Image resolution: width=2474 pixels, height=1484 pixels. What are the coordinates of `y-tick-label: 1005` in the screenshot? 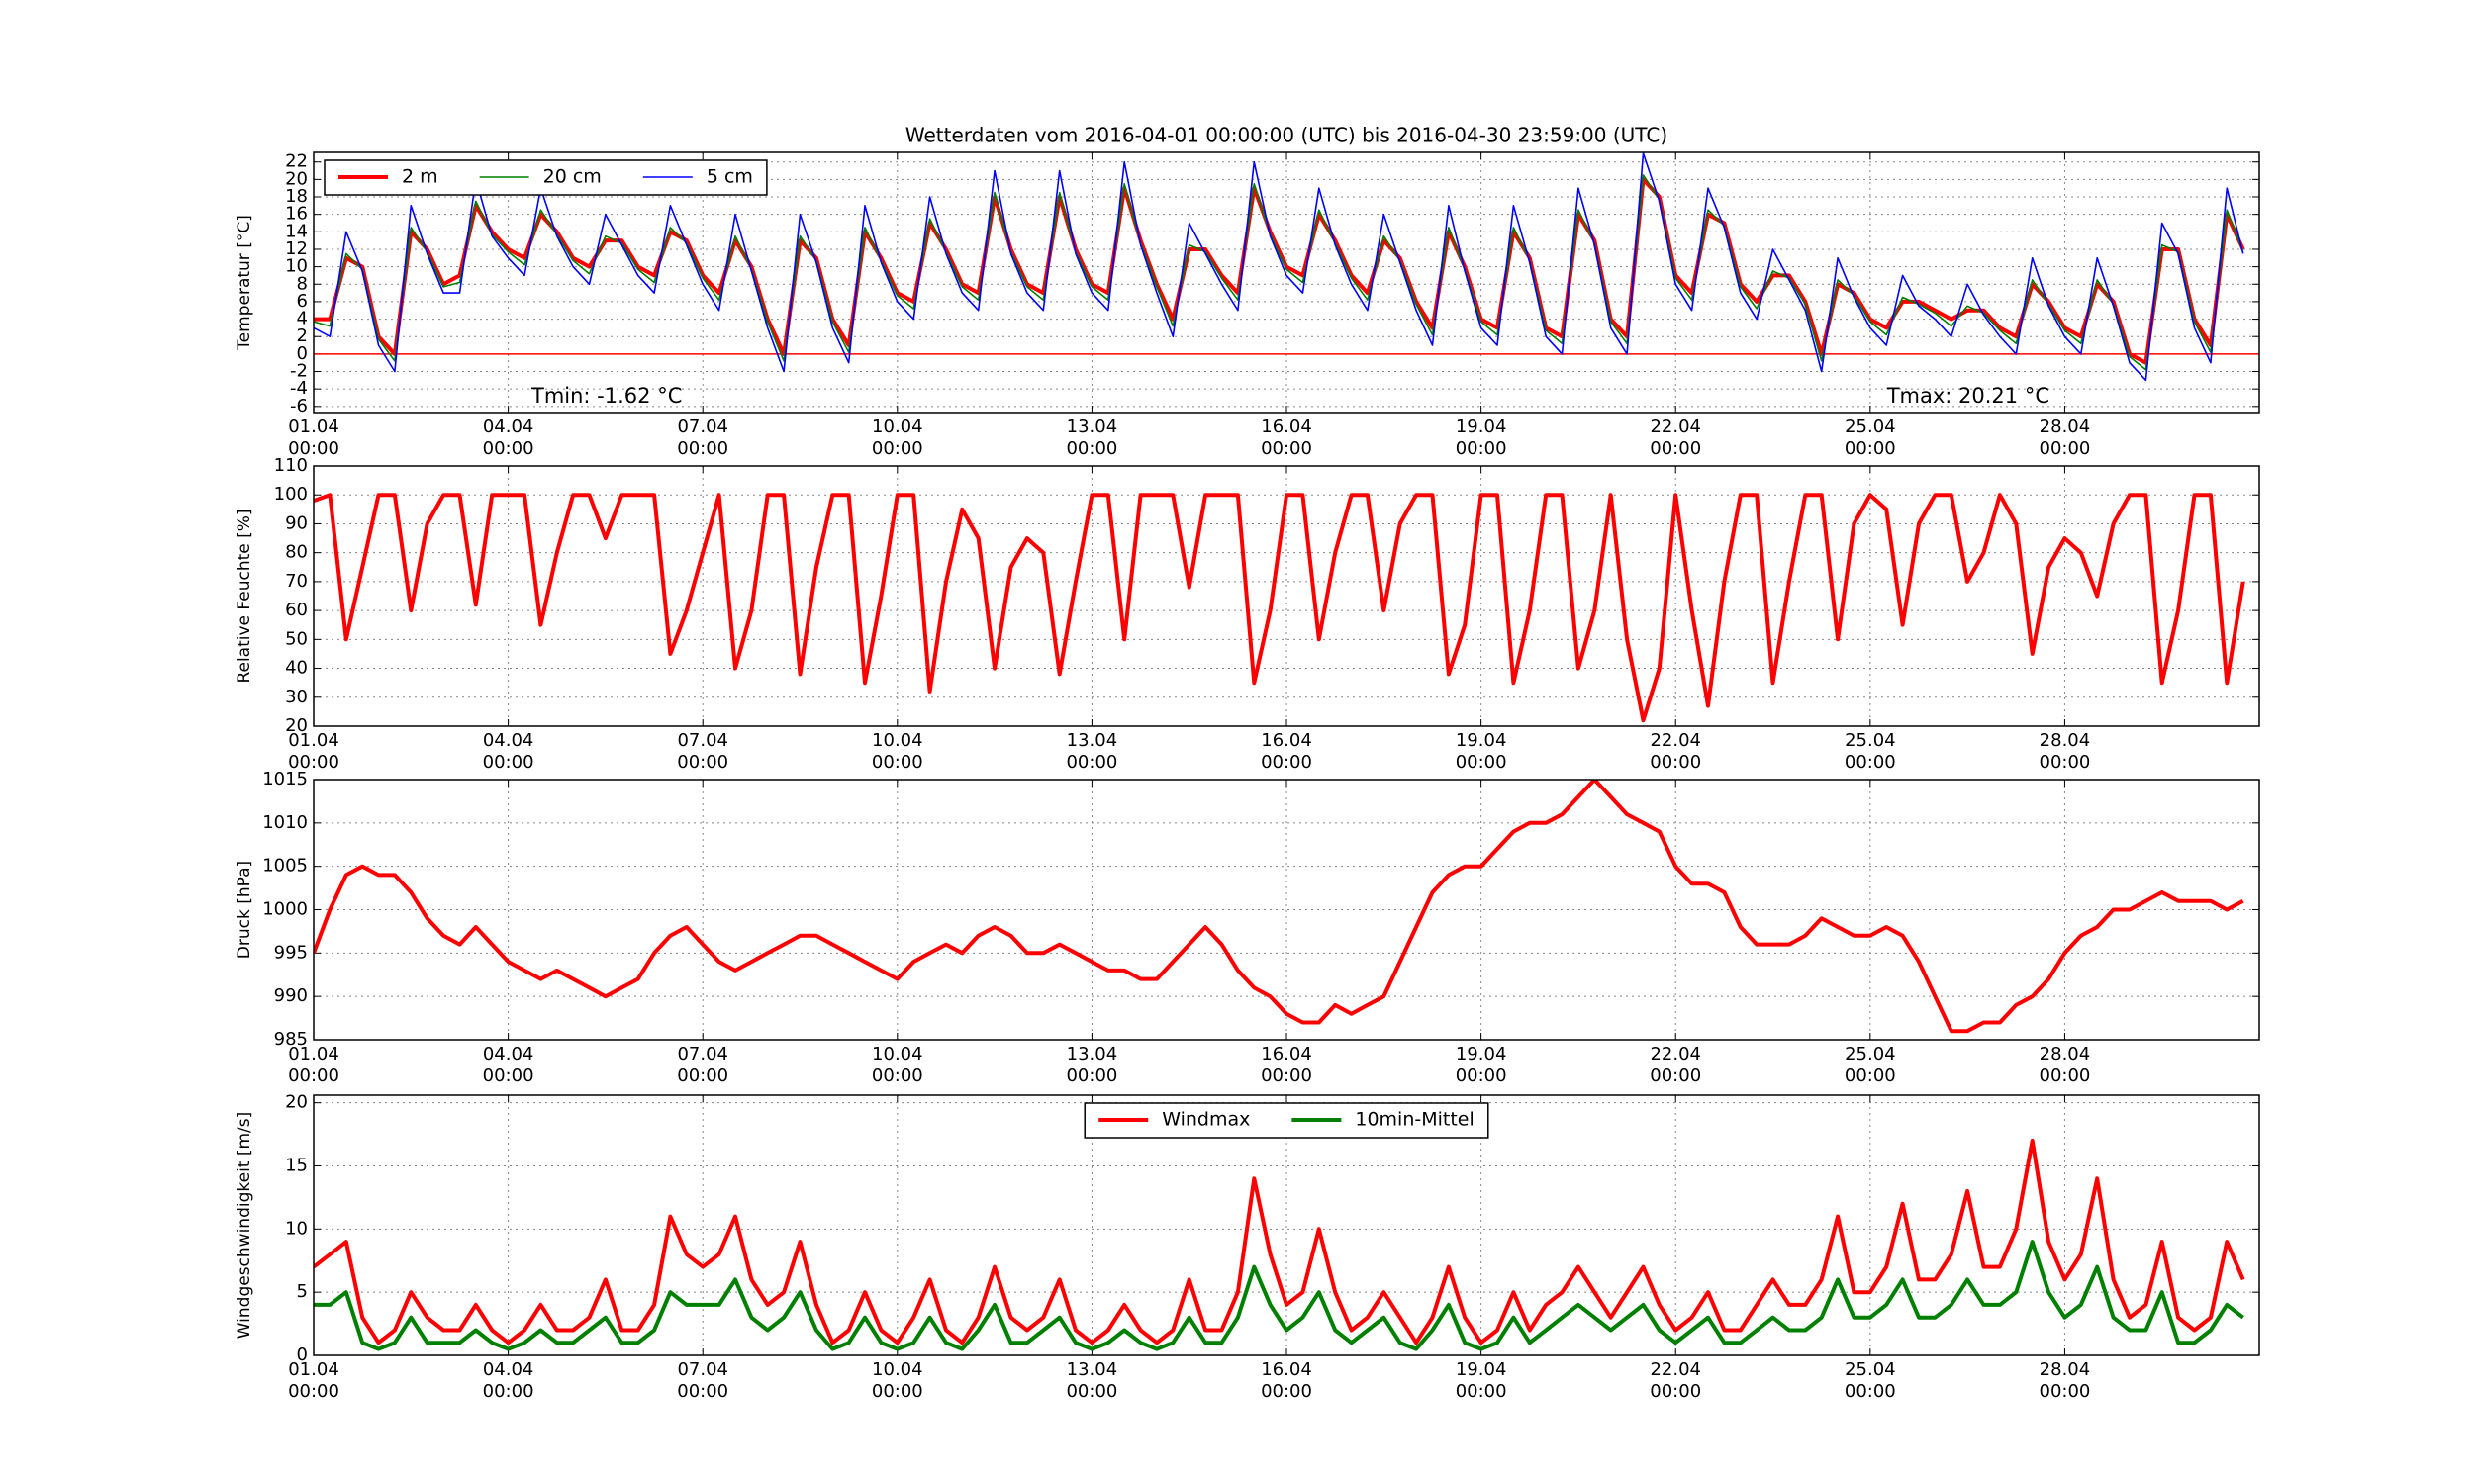 It's located at (285, 866).